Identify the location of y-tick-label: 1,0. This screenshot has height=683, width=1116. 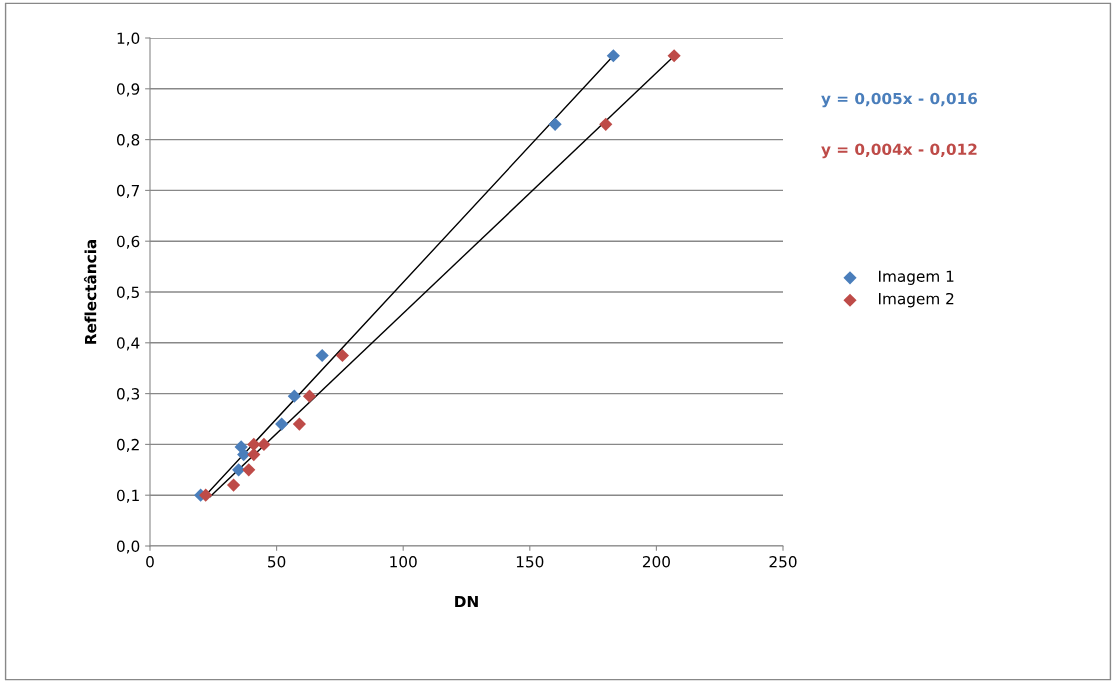
(128, 39).